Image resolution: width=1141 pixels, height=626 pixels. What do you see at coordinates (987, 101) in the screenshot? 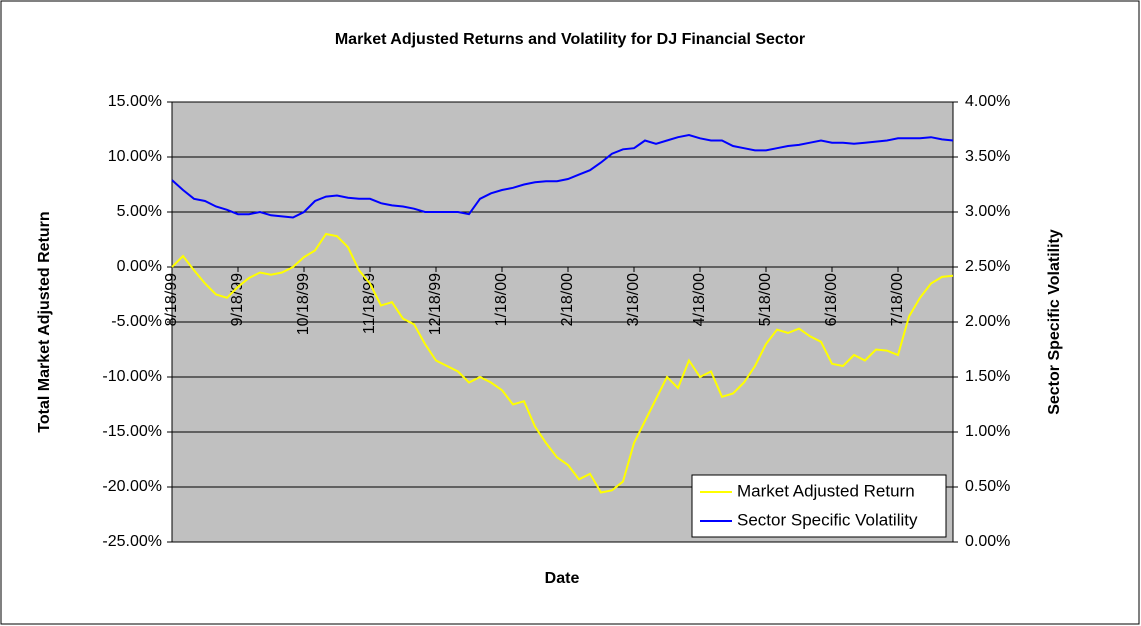
I see `y2-tick-label: 4.00%` at bounding box center [987, 101].